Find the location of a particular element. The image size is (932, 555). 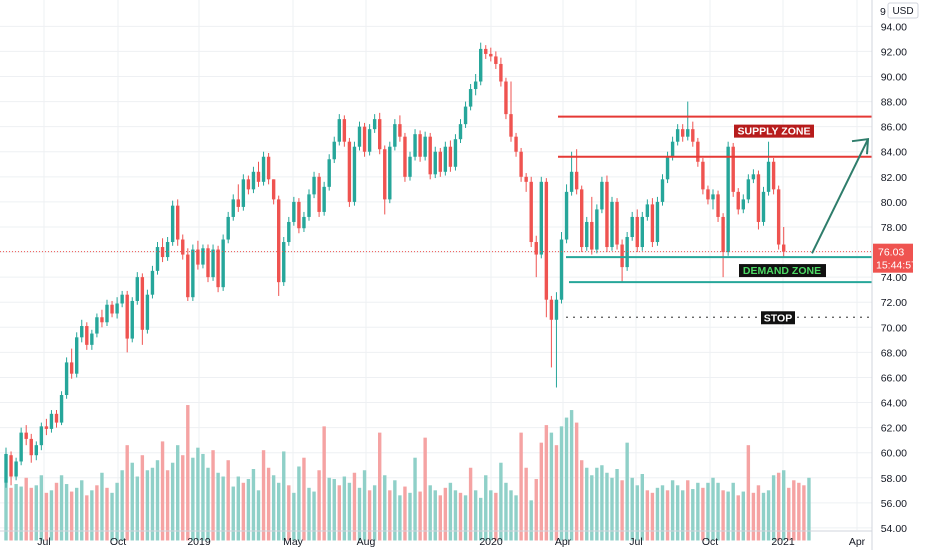

price-tick-label: 66.00 is located at coordinates (894, 378).